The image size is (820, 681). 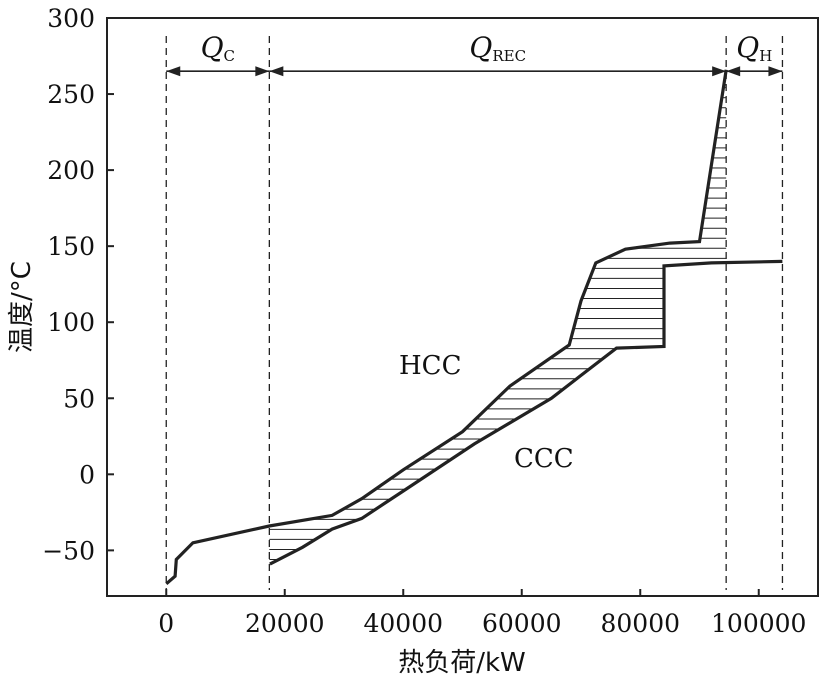 What do you see at coordinates (79, 398) in the screenshot?
I see `y-tick-label: 50` at bounding box center [79, 398].